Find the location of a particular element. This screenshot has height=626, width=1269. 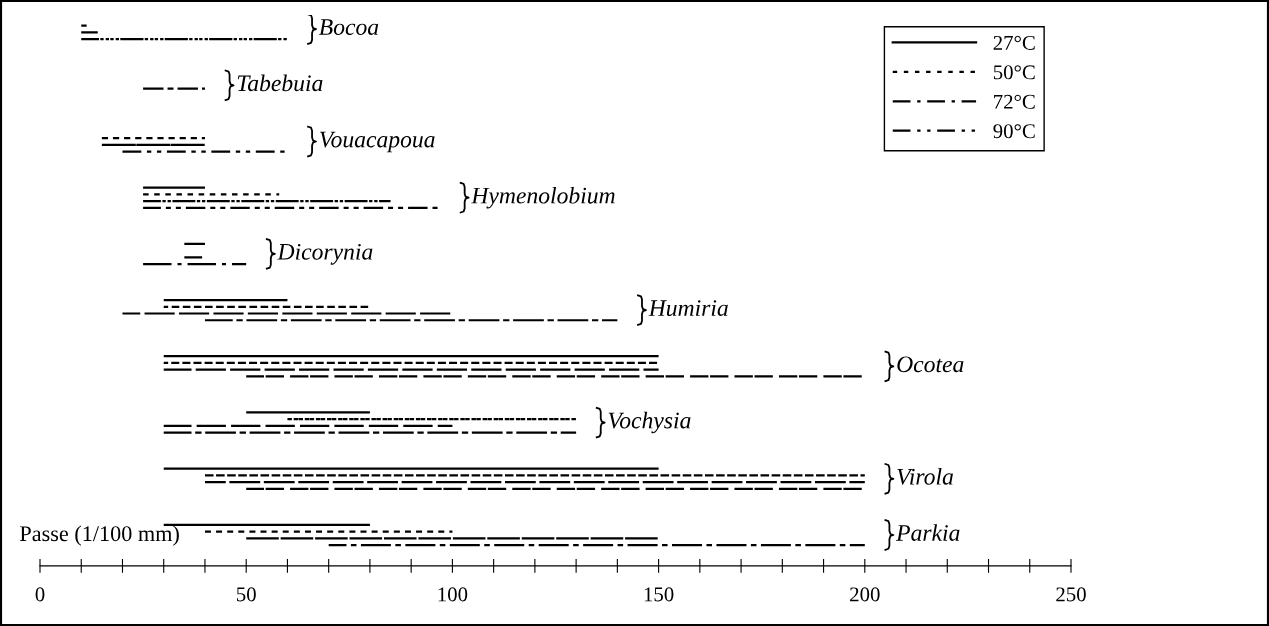

x-tick-label: 150 is located at coordinates (659, 594).